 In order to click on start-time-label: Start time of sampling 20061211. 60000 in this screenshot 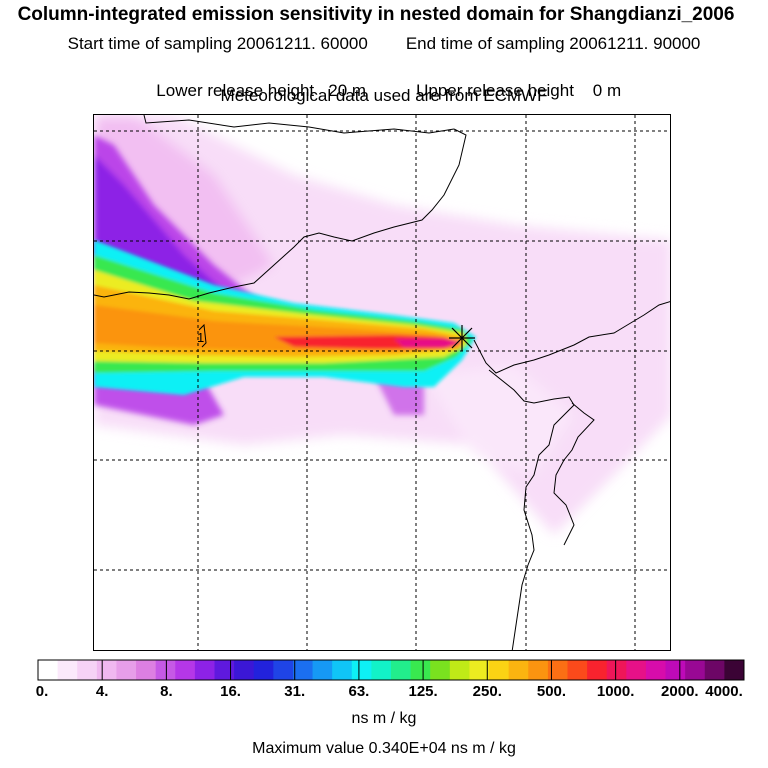, I will do `click(217, 43)`.